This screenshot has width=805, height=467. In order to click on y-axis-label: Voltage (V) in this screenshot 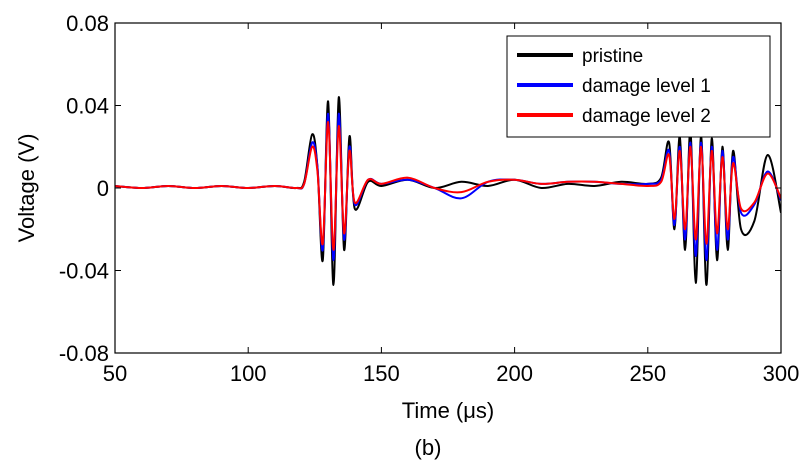, I will do `click(26, 188)`.